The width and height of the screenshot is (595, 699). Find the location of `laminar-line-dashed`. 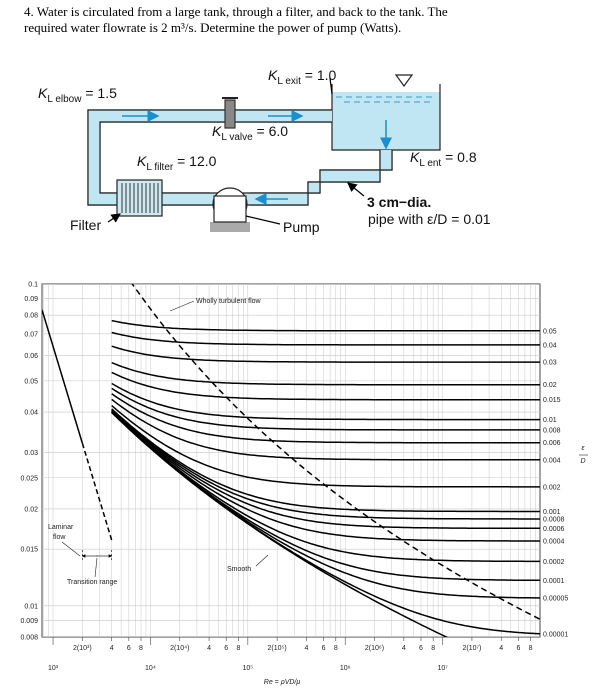

laminar-line-dashed is located at coordinates (97, 492).